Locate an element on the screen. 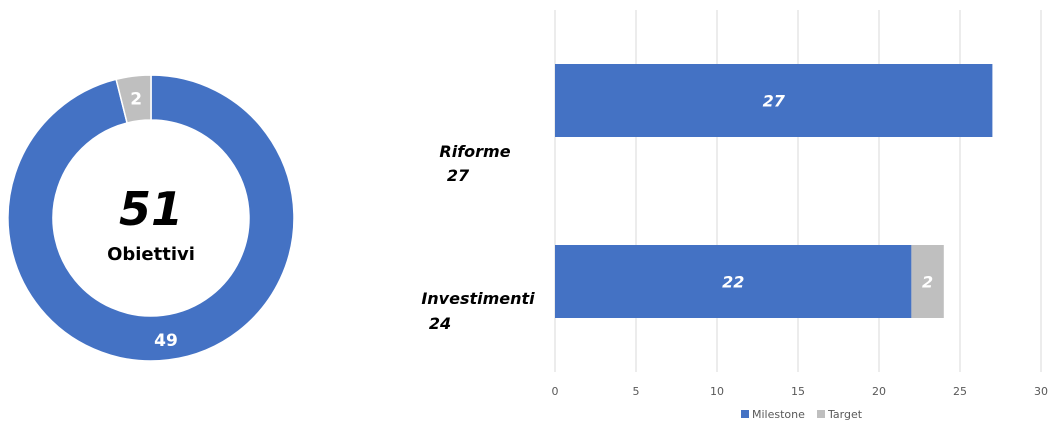 Image resolution: width=1052 pixels, height=423 pixels. donut-slice-label-target: 2 is located at coordinates (136, 99).